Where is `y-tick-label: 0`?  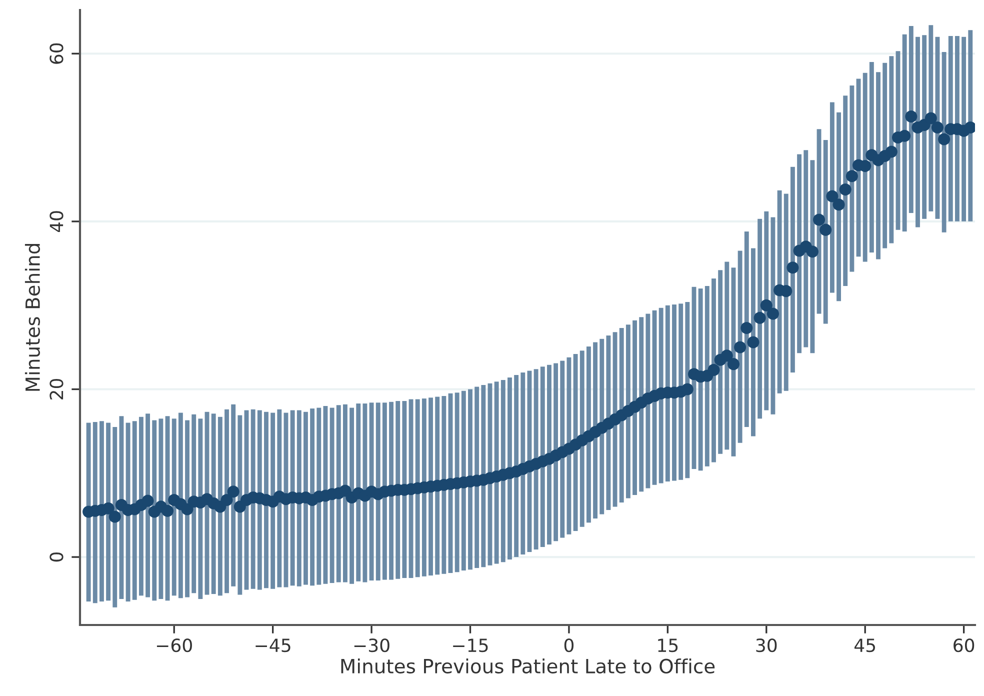
y-tick-label: 0 is located at coordinates (57, 557).